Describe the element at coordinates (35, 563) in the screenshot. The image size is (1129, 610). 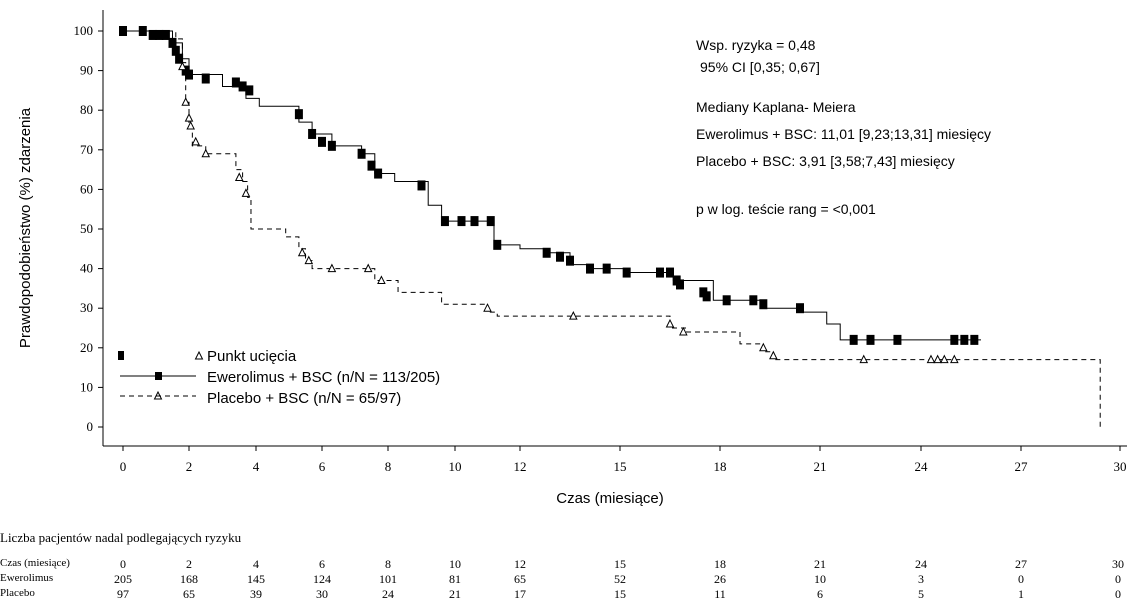
I see `risk-row-label: Czas (miesiące)` at that location.